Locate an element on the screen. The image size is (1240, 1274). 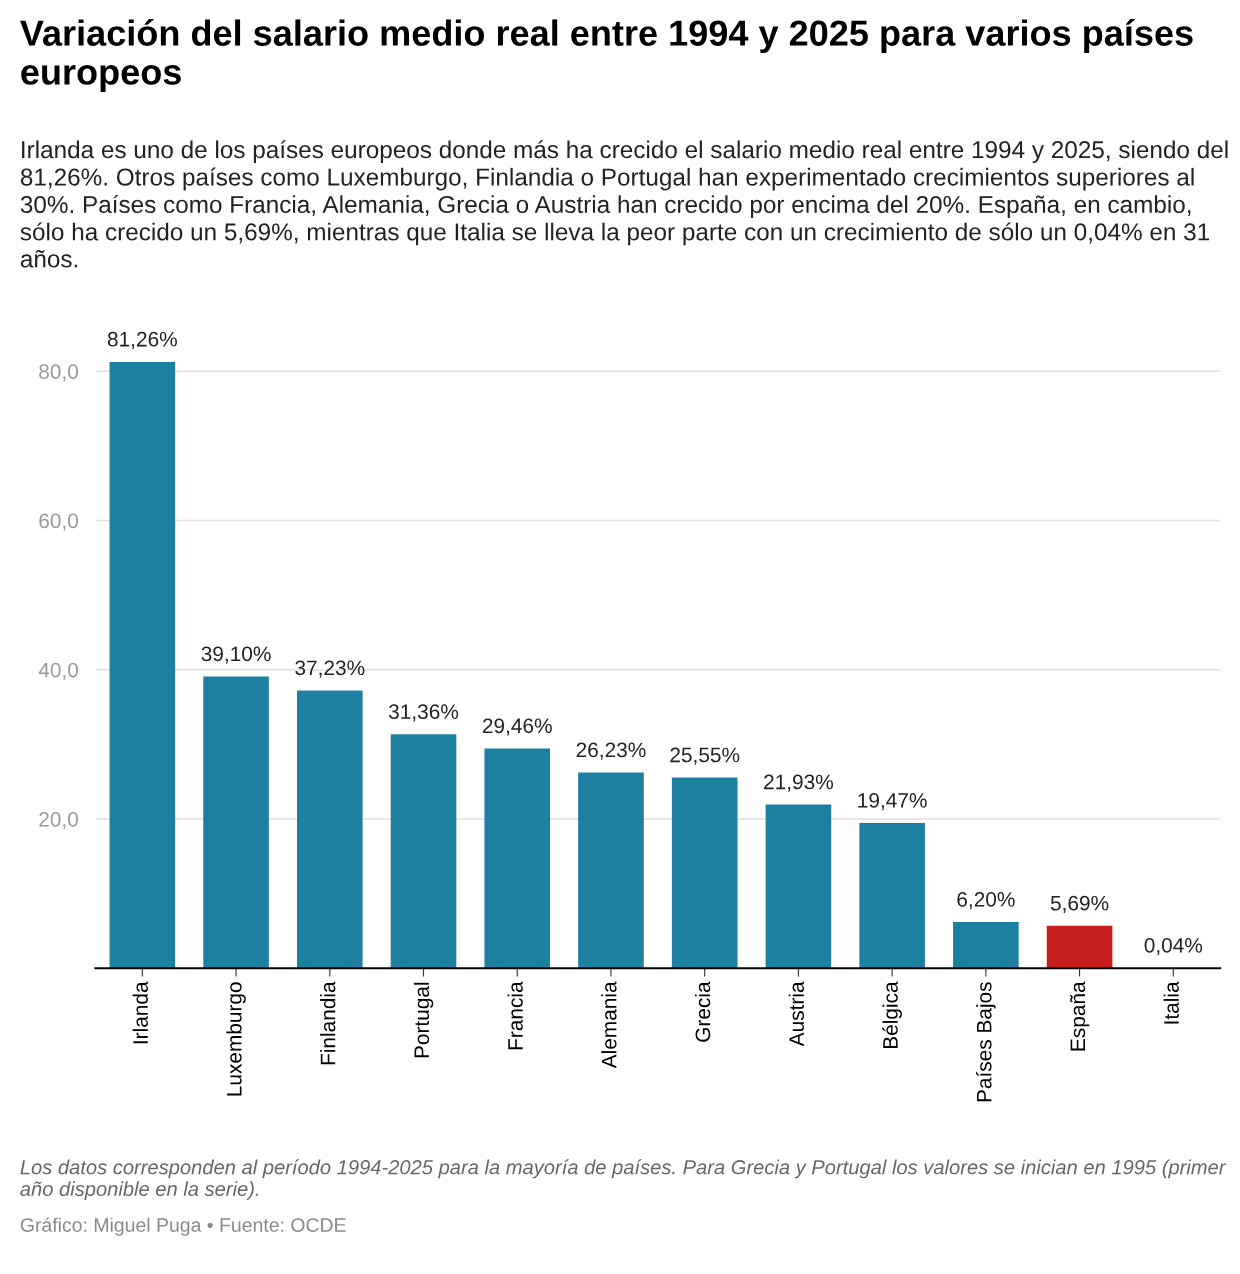
data-label: 0,04% is located at coordinates (1173, 946).